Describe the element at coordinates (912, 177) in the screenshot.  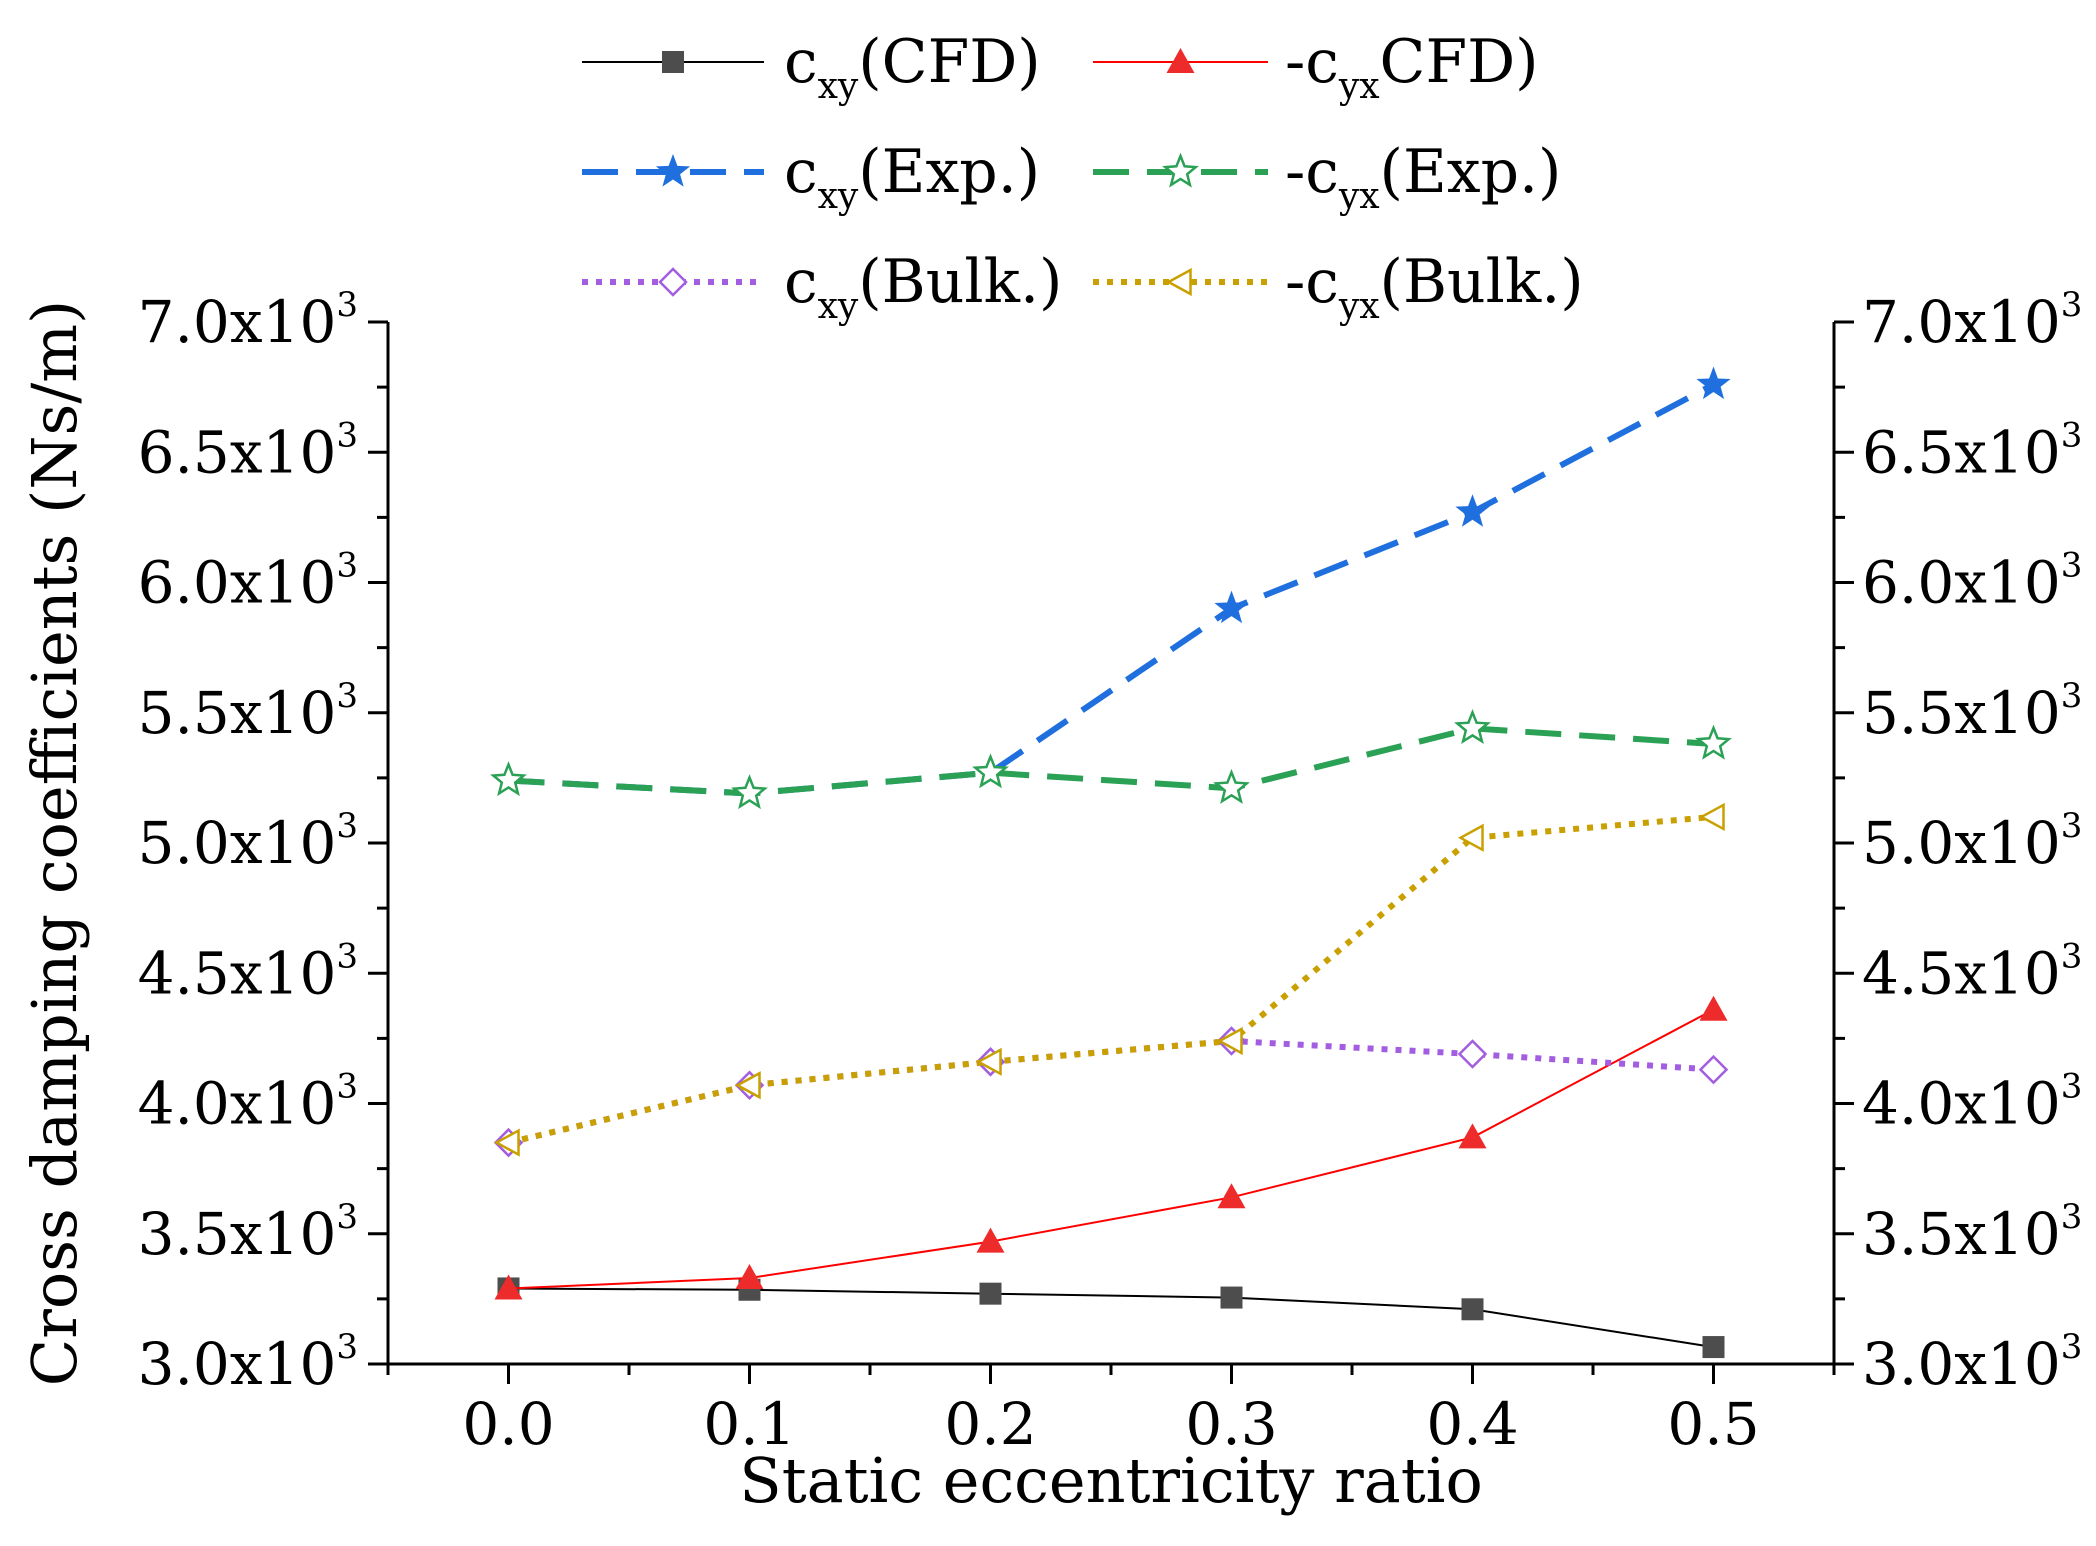
I see `legend-label: cxy(Exp.)` at that location.